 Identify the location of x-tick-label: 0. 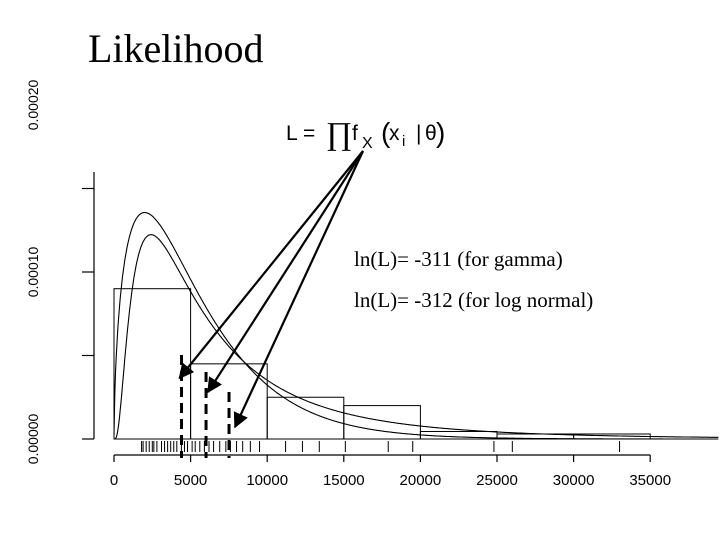
(114, 480).